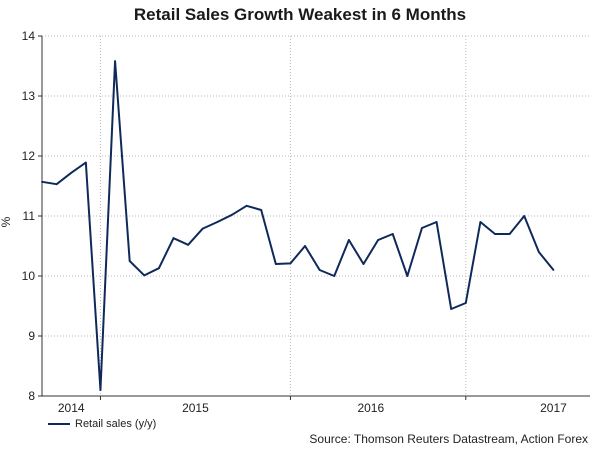 The width and height of the screenshot is (600, 451). I want to click on y-tick-label: 10, so click(29, 276).